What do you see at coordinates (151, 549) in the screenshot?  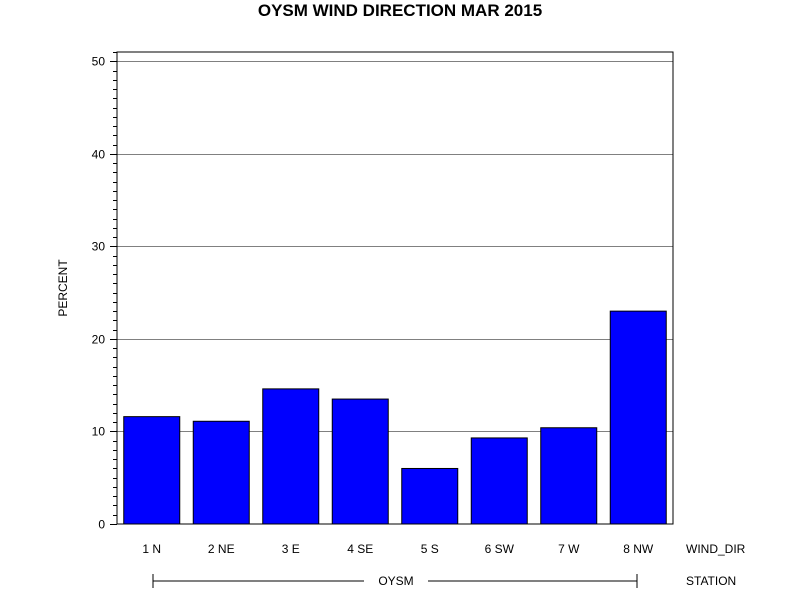 I see `x-tick-label: 1 N` at bounding box center [151, 549].